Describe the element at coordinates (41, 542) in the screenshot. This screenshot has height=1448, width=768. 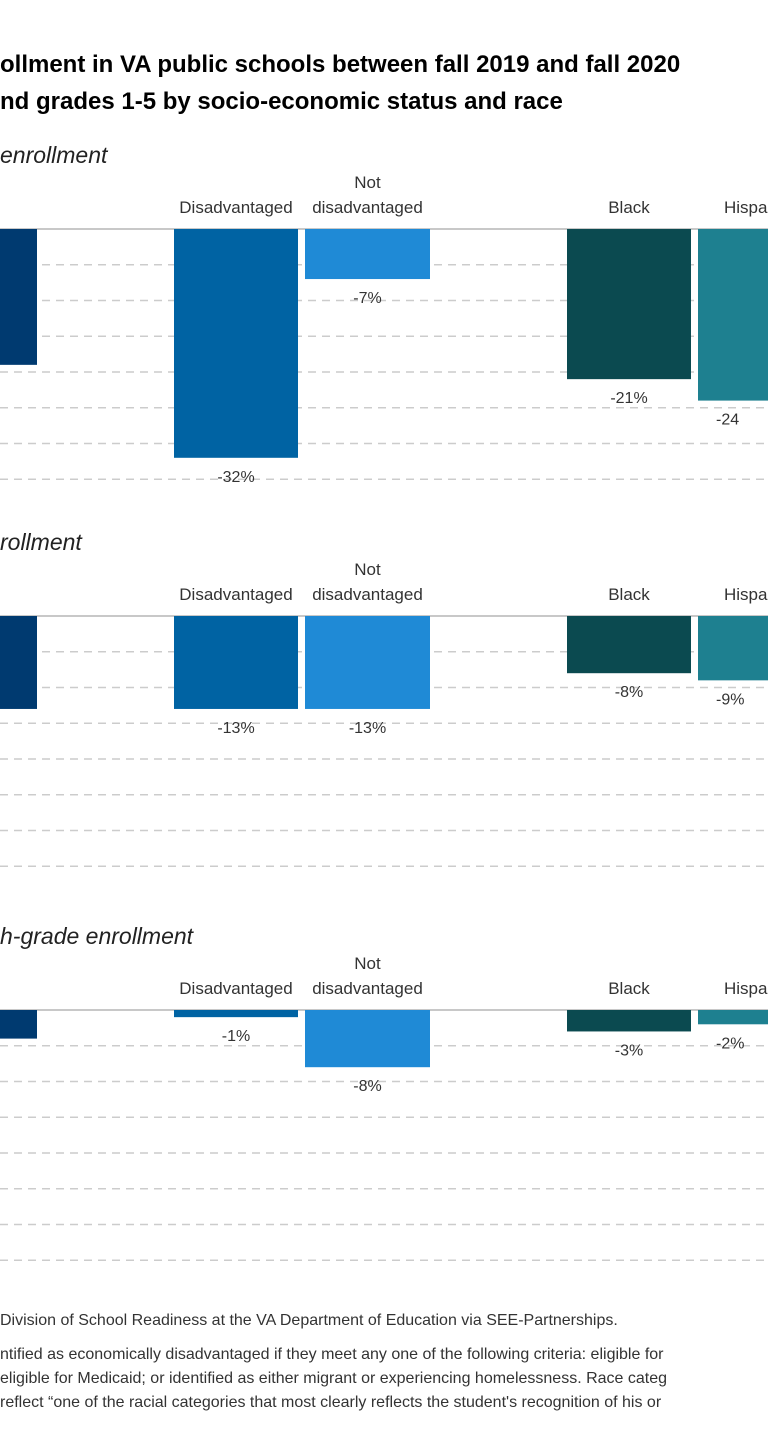
I see `panel-subtitle: rollment` at that location.